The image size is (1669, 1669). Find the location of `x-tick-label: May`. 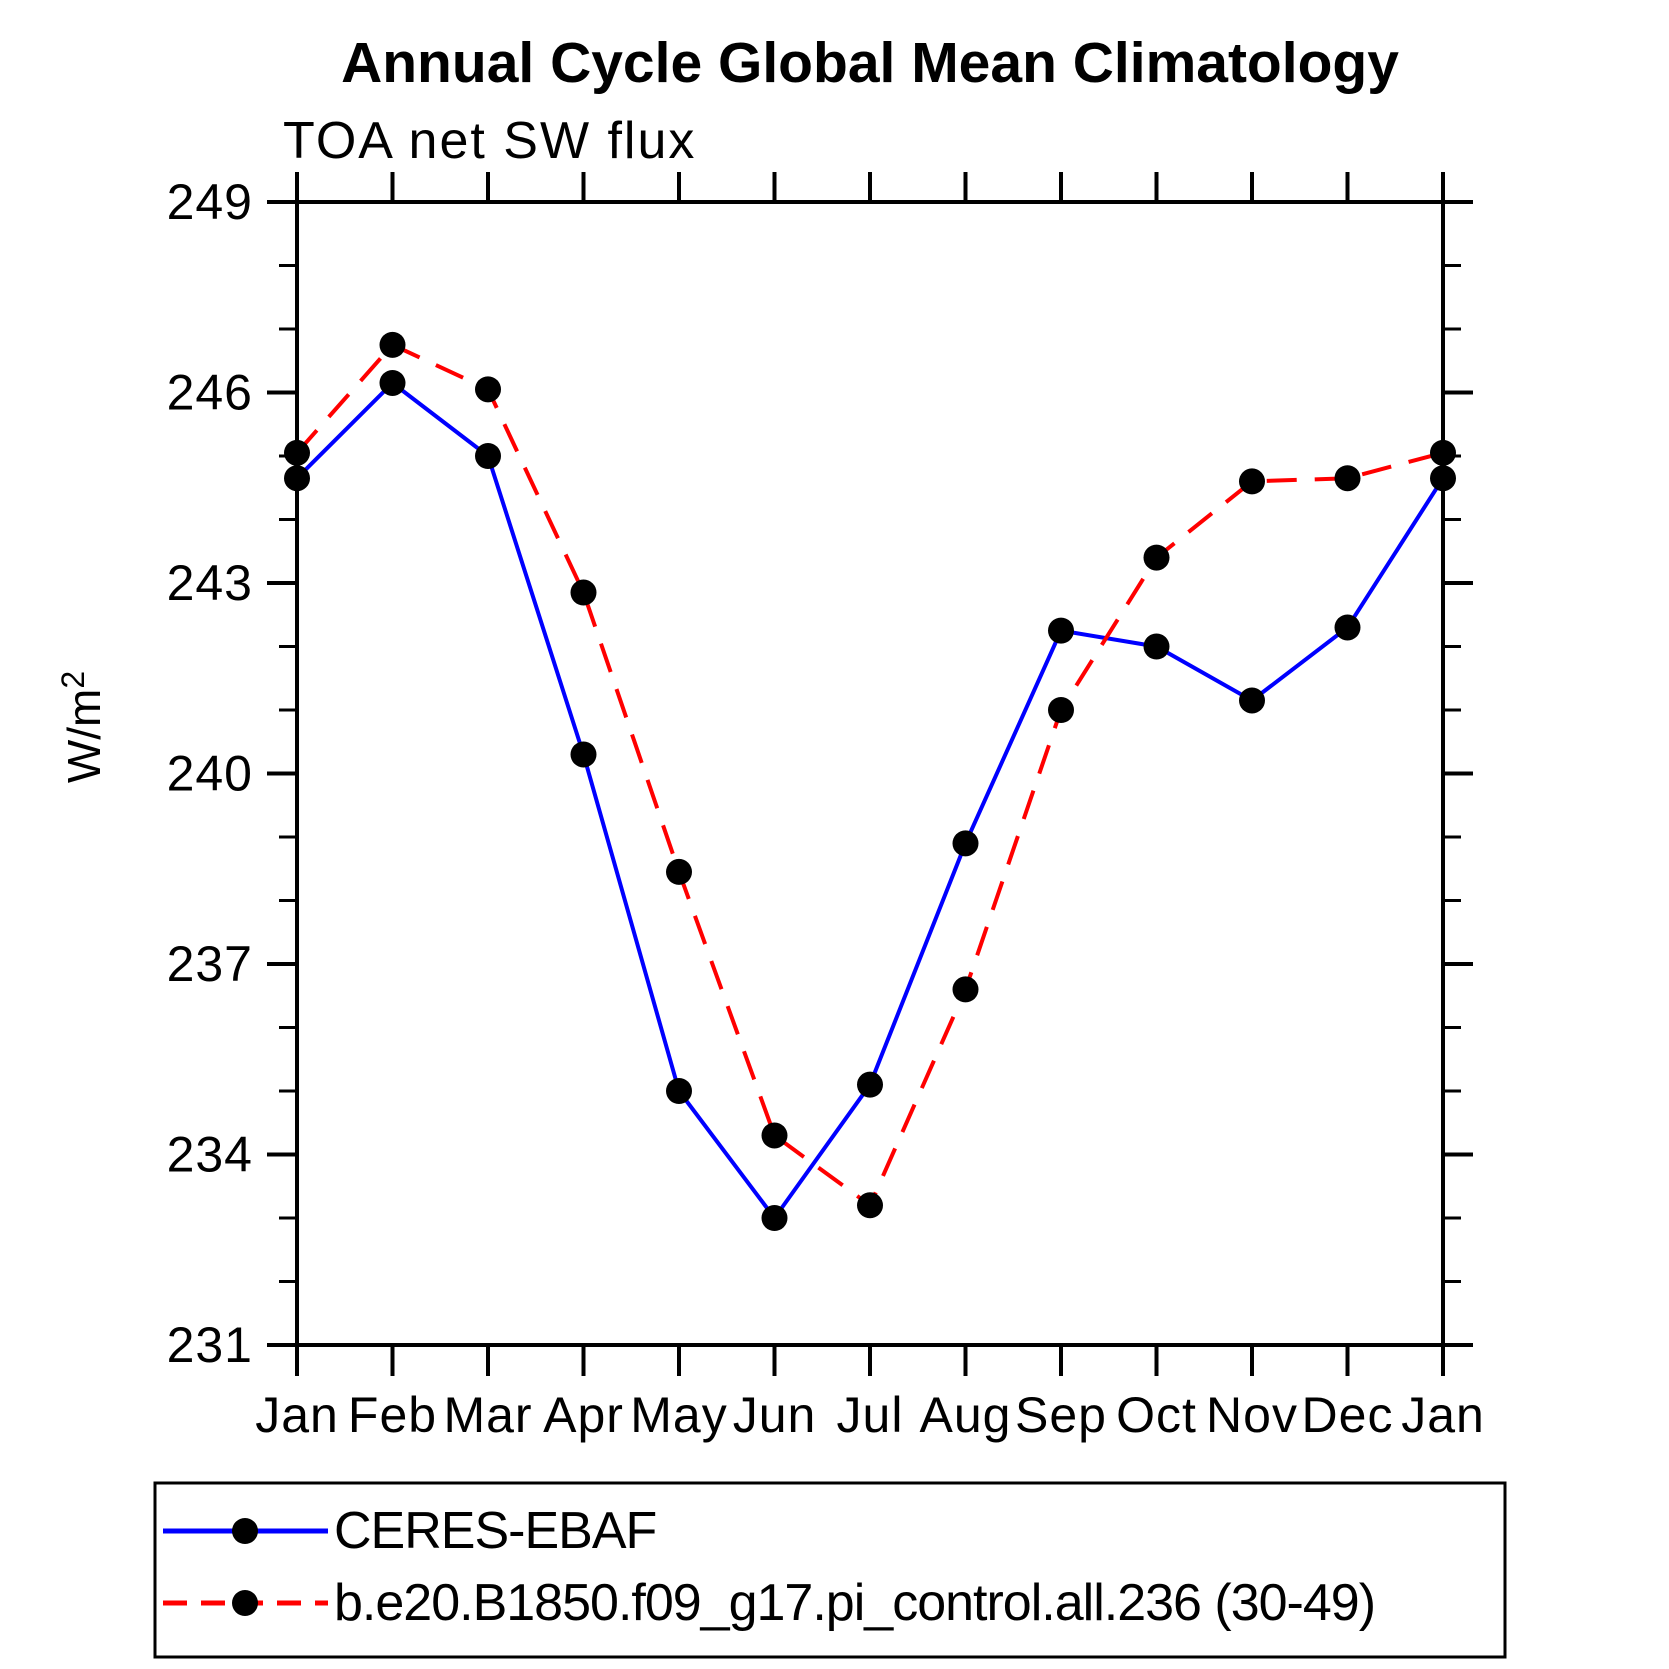

x-tick-label: May is located at coordinates (678, 1415).